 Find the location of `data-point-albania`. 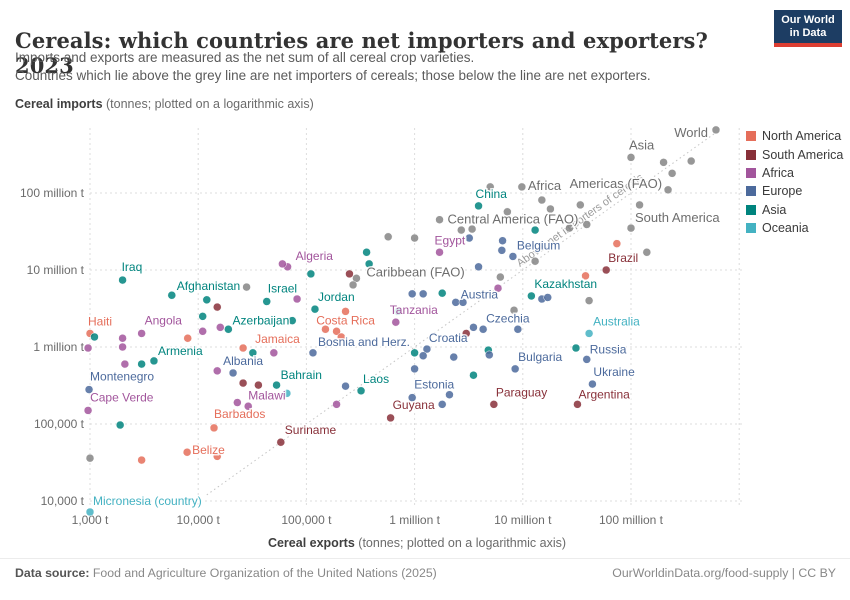

data-point-albania is located at coordinates (233, 373).